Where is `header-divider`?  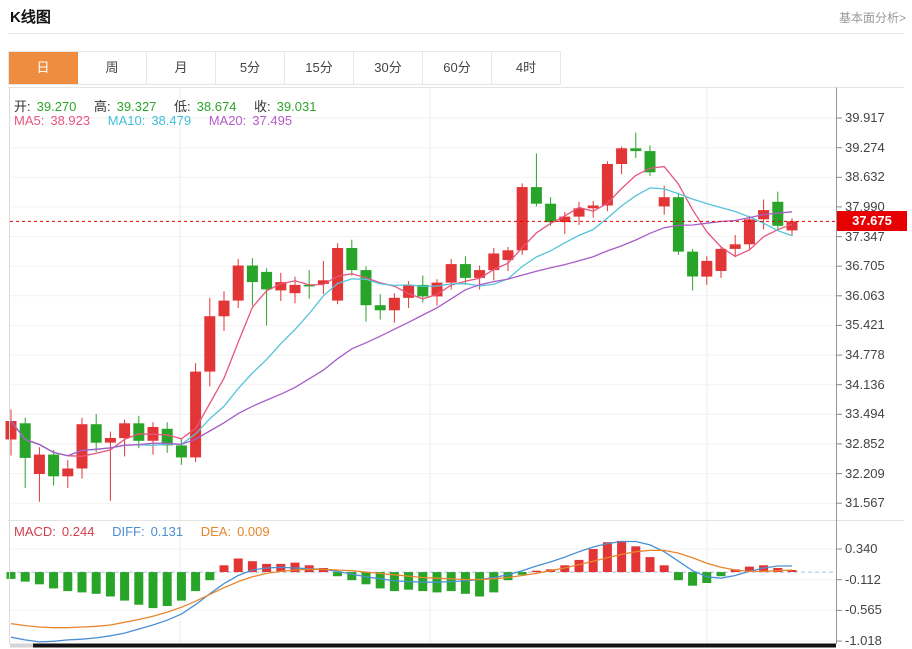 header-divider is located at coordinates (456, 33).